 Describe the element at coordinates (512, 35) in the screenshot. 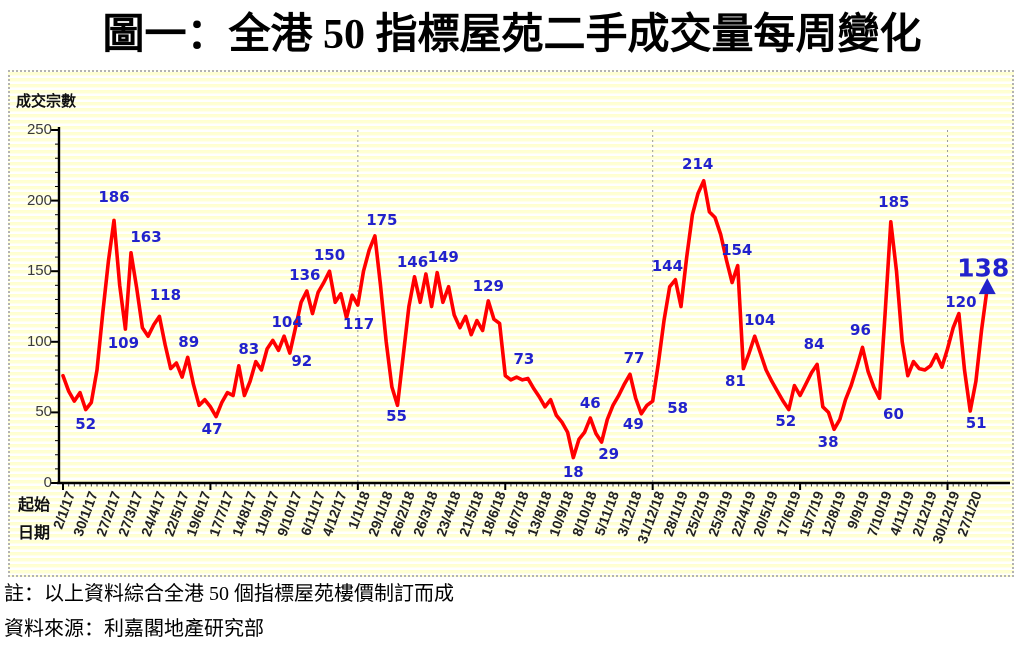

I see `chart-title: 圖一：全港 50 指標屋苑二手成交量每周變化` at that location.